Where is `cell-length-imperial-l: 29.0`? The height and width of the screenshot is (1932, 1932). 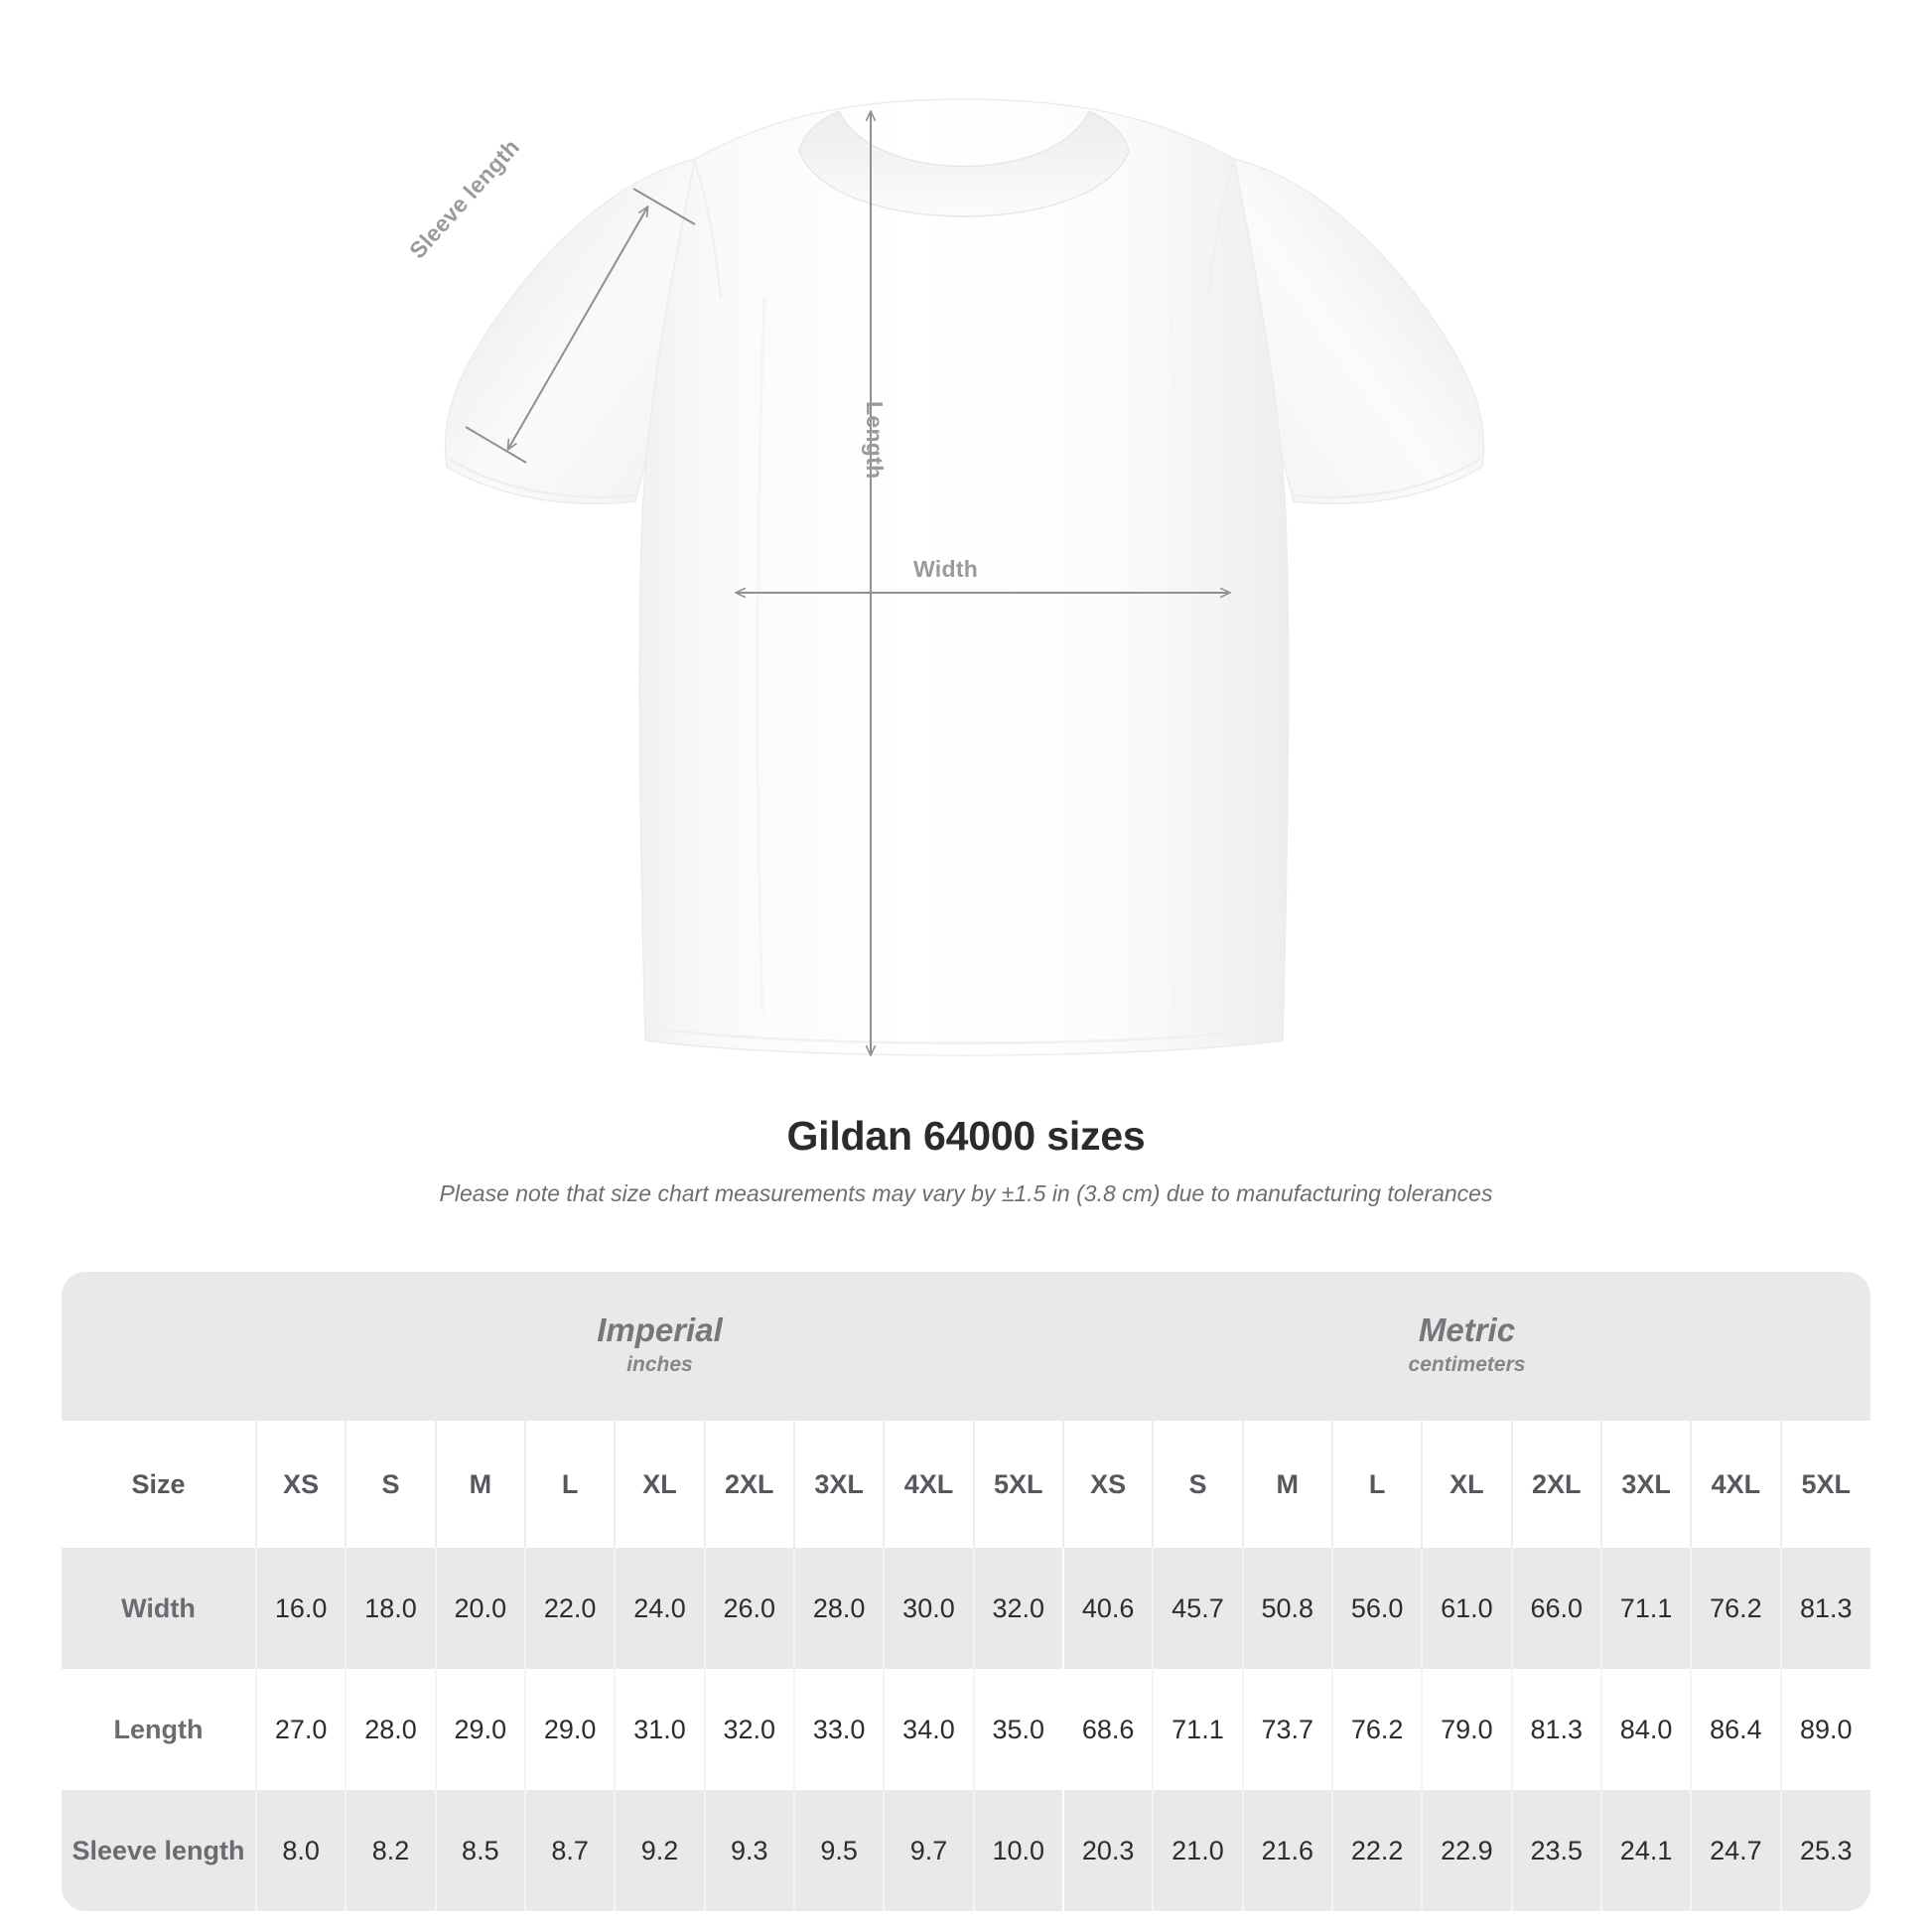 cell-length-imperial-l: 29.0 is located at coordinates (569, 1730).